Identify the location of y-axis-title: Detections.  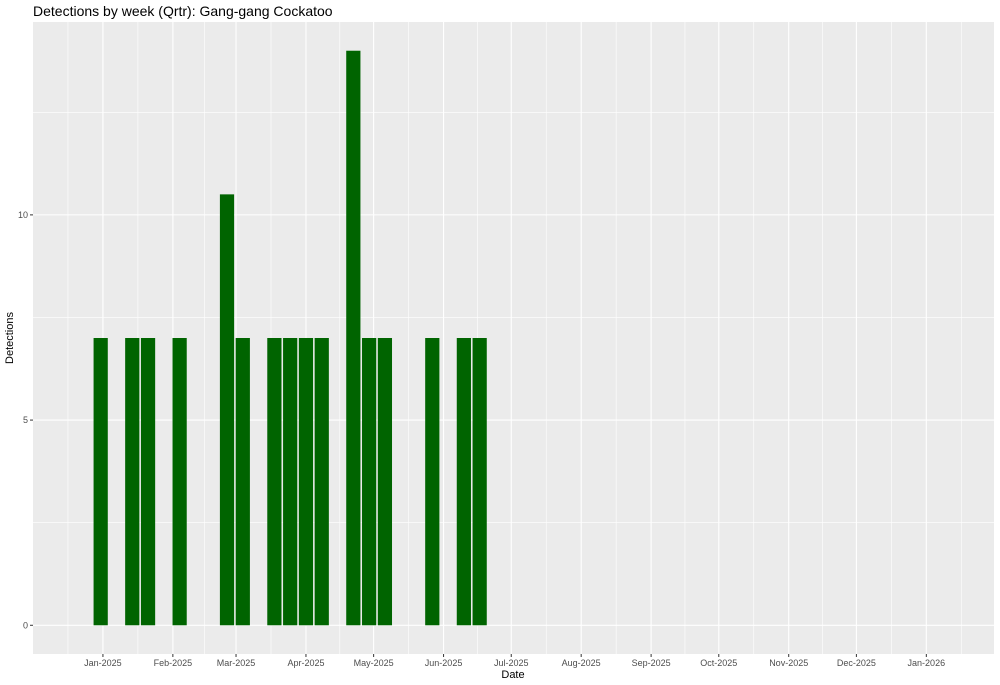
(10, 338).